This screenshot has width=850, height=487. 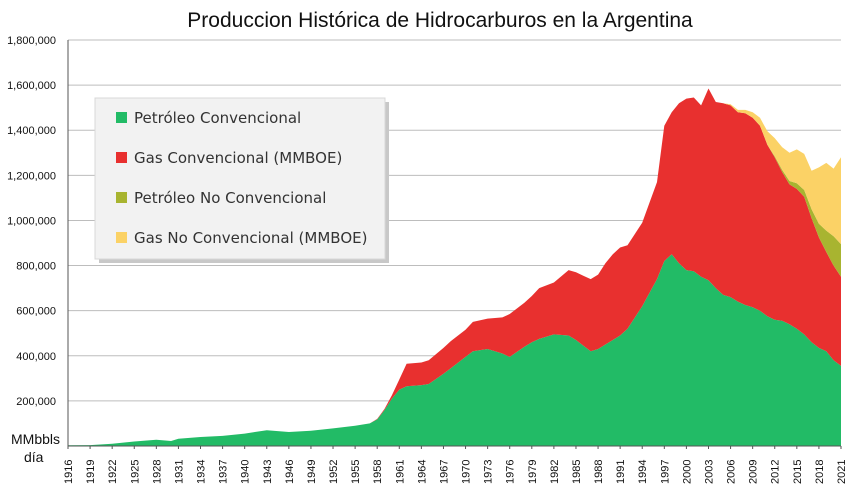 I want to click on x-tick-label: 1982, so click(x=555, y=472).